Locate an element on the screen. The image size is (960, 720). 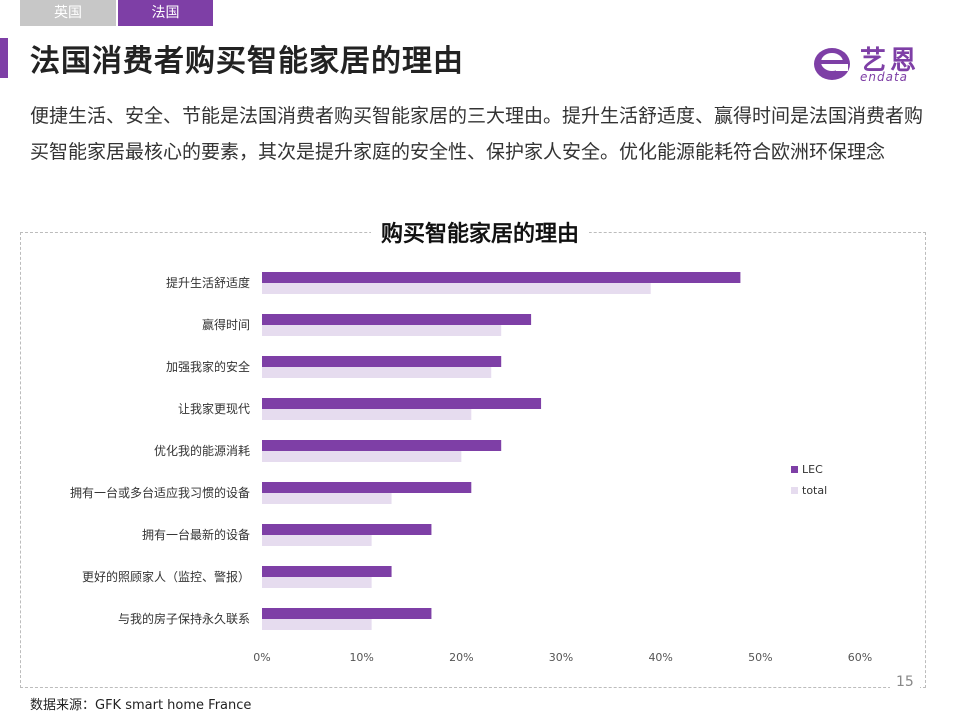
chart-title-text: 购买智能家居的理由 is located at coordinates (479, 234).